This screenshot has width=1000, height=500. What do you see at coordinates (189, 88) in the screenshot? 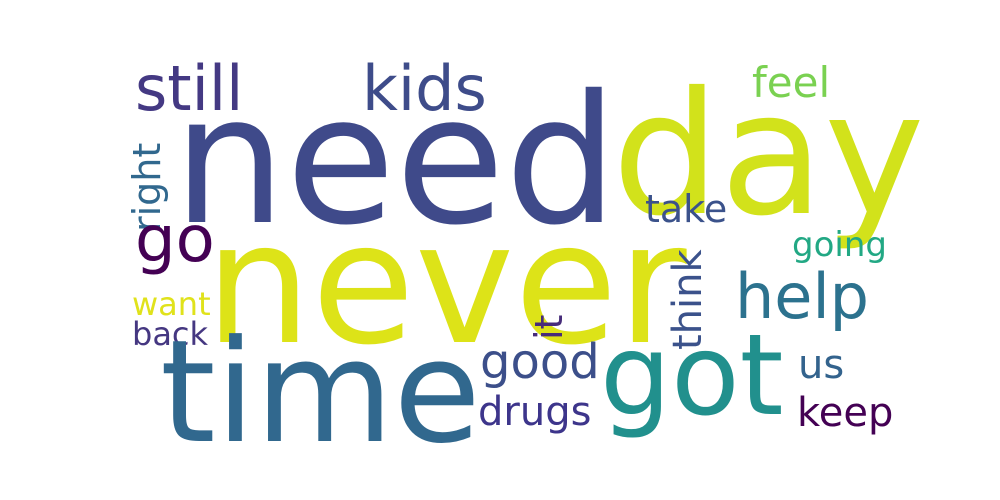
I see `word-still: still` at bounding box center [189, 88].